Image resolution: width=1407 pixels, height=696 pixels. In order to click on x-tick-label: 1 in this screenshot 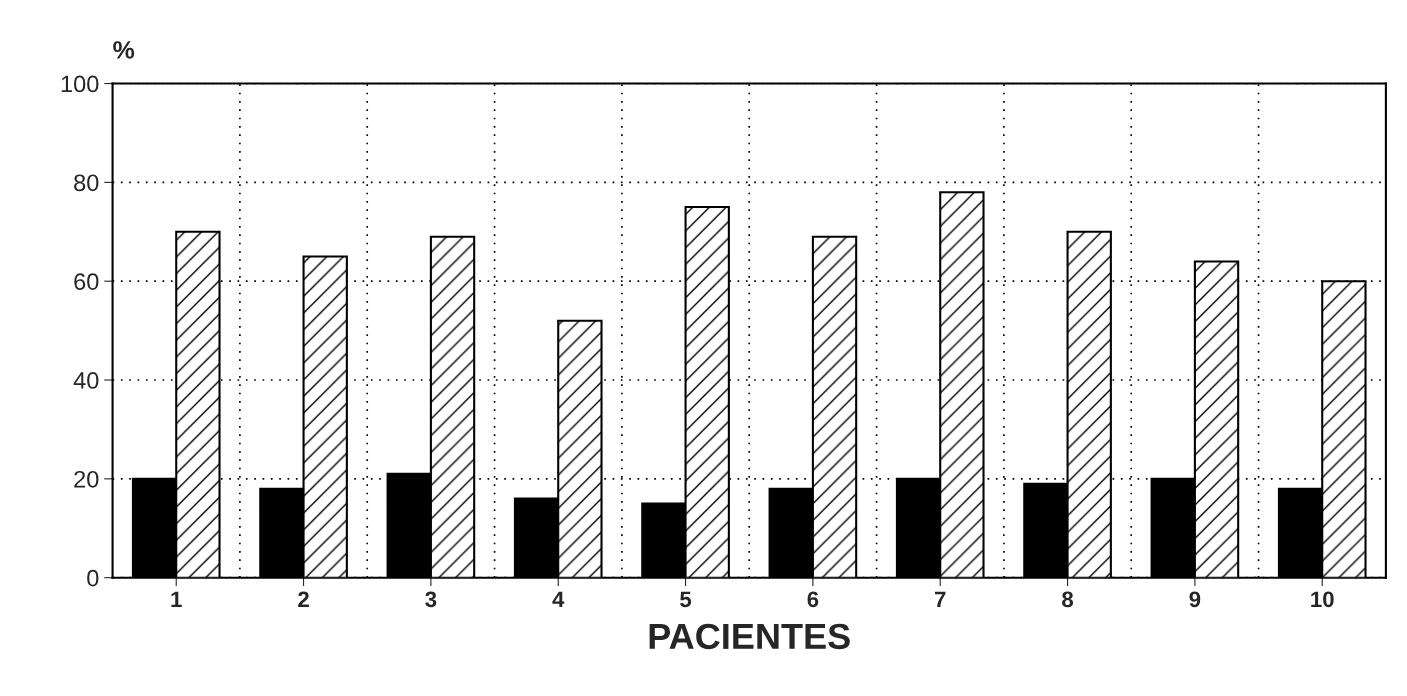, I will do `click(176, 599)`.